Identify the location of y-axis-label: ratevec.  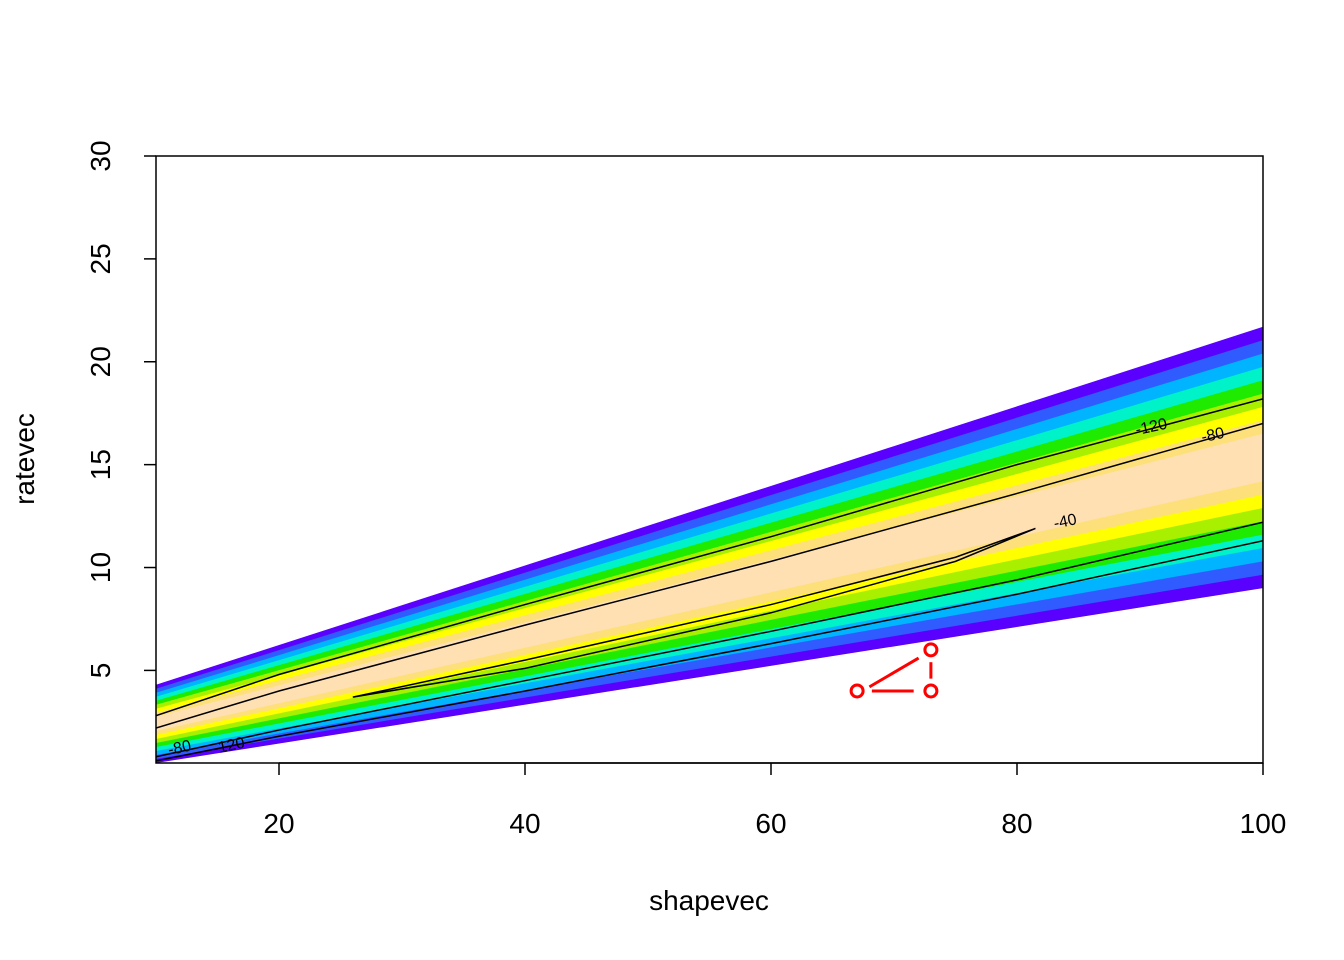
(24, 459).